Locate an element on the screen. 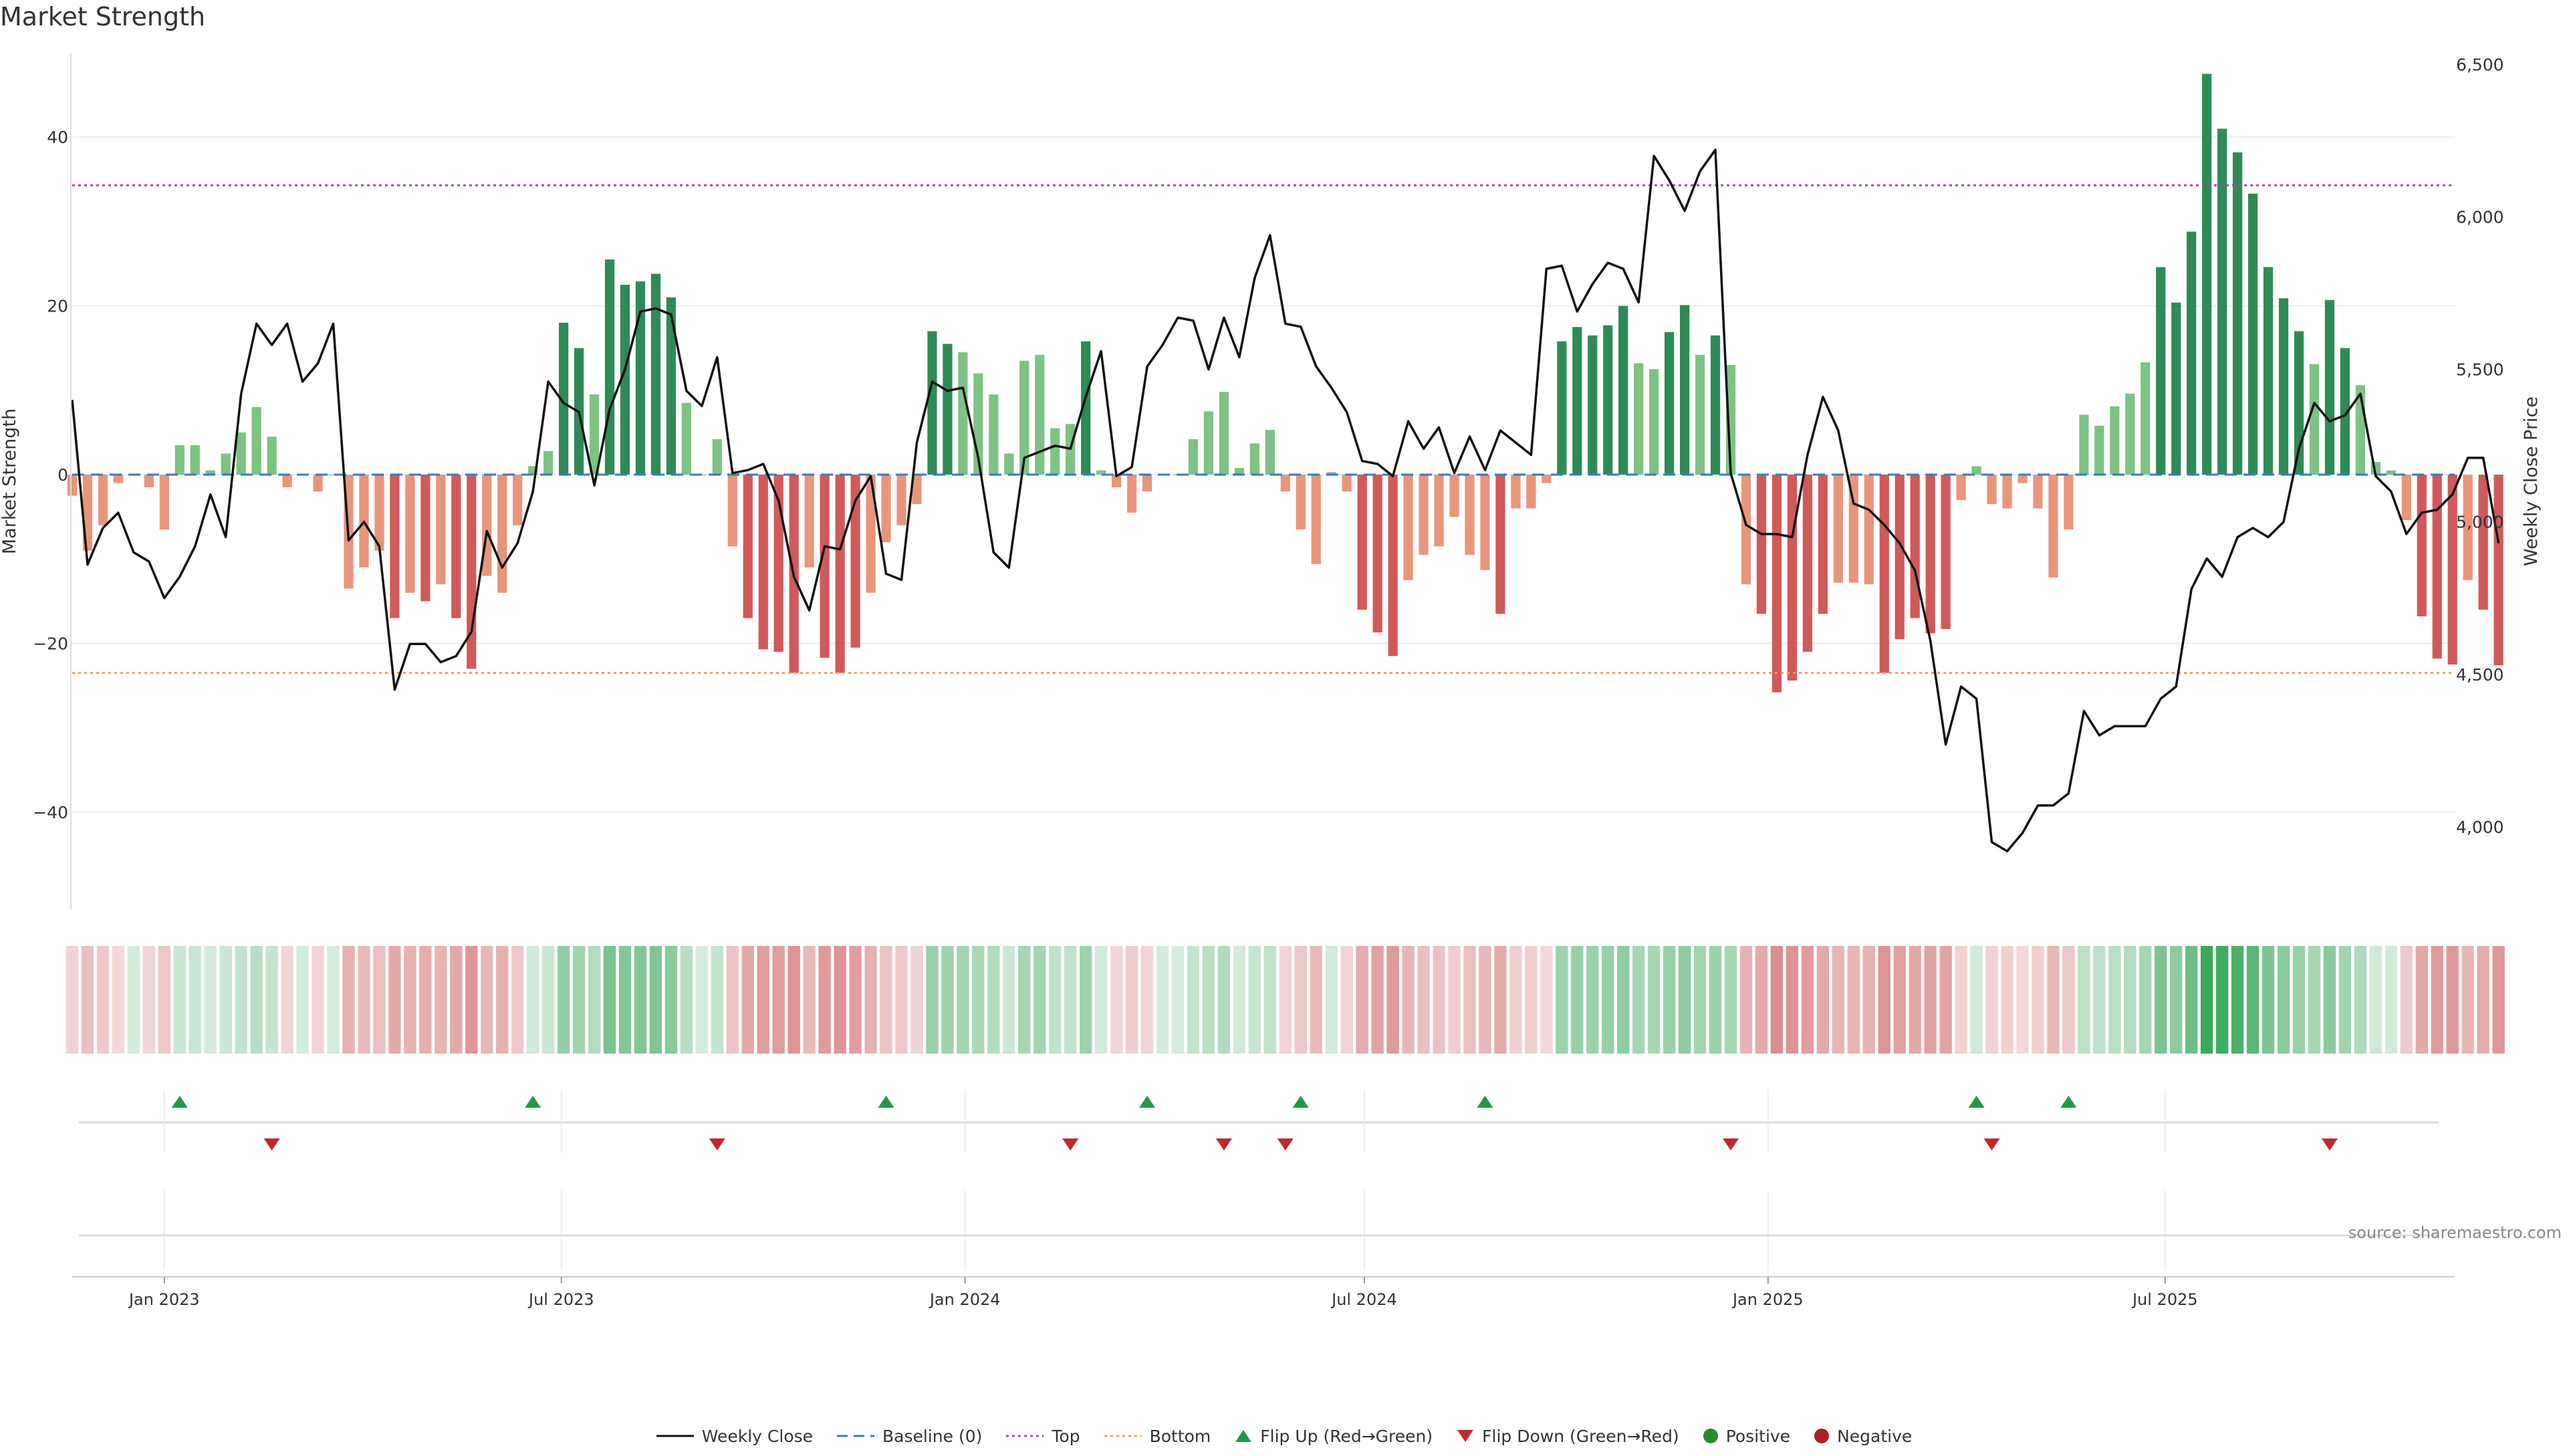 Image resolution: width=2567 pixels, height=1456 pixels. legend-baseline-label: Baseline (0) is located at coordinates (932, 1436).